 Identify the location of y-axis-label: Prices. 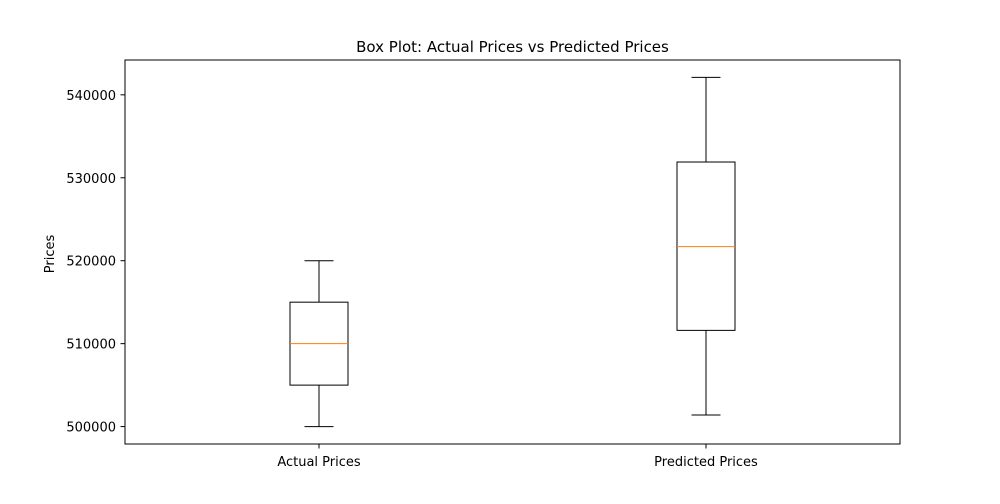
(50, 254).